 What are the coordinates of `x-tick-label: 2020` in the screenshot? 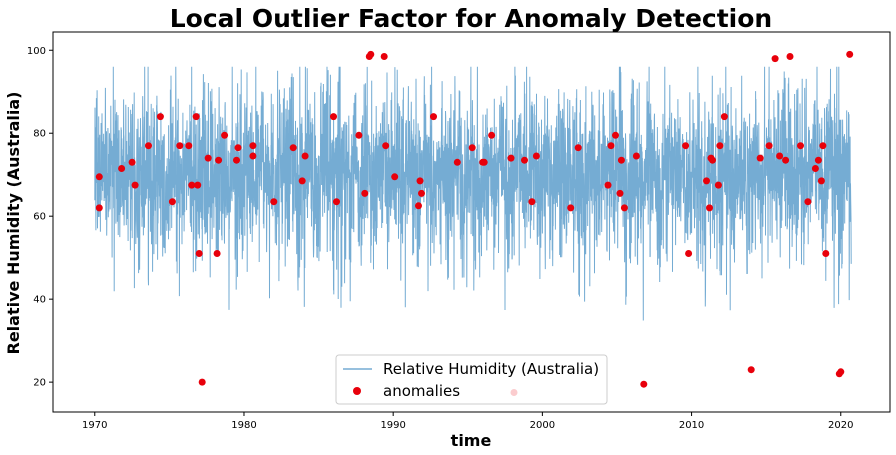 It's located at (840, 425).